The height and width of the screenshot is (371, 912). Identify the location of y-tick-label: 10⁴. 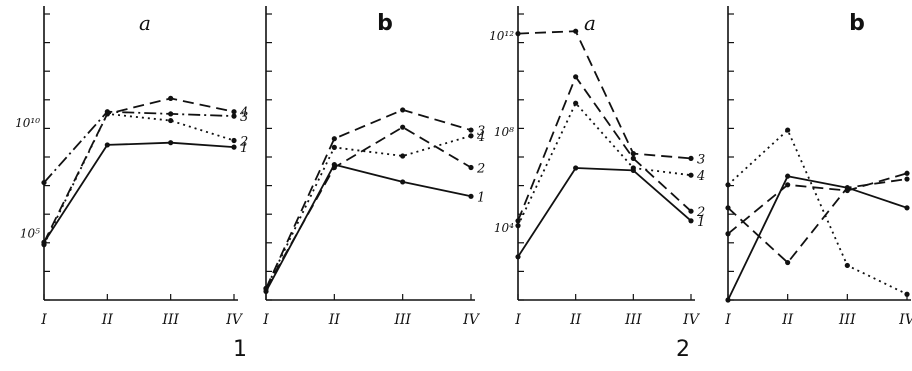
(504, 228).